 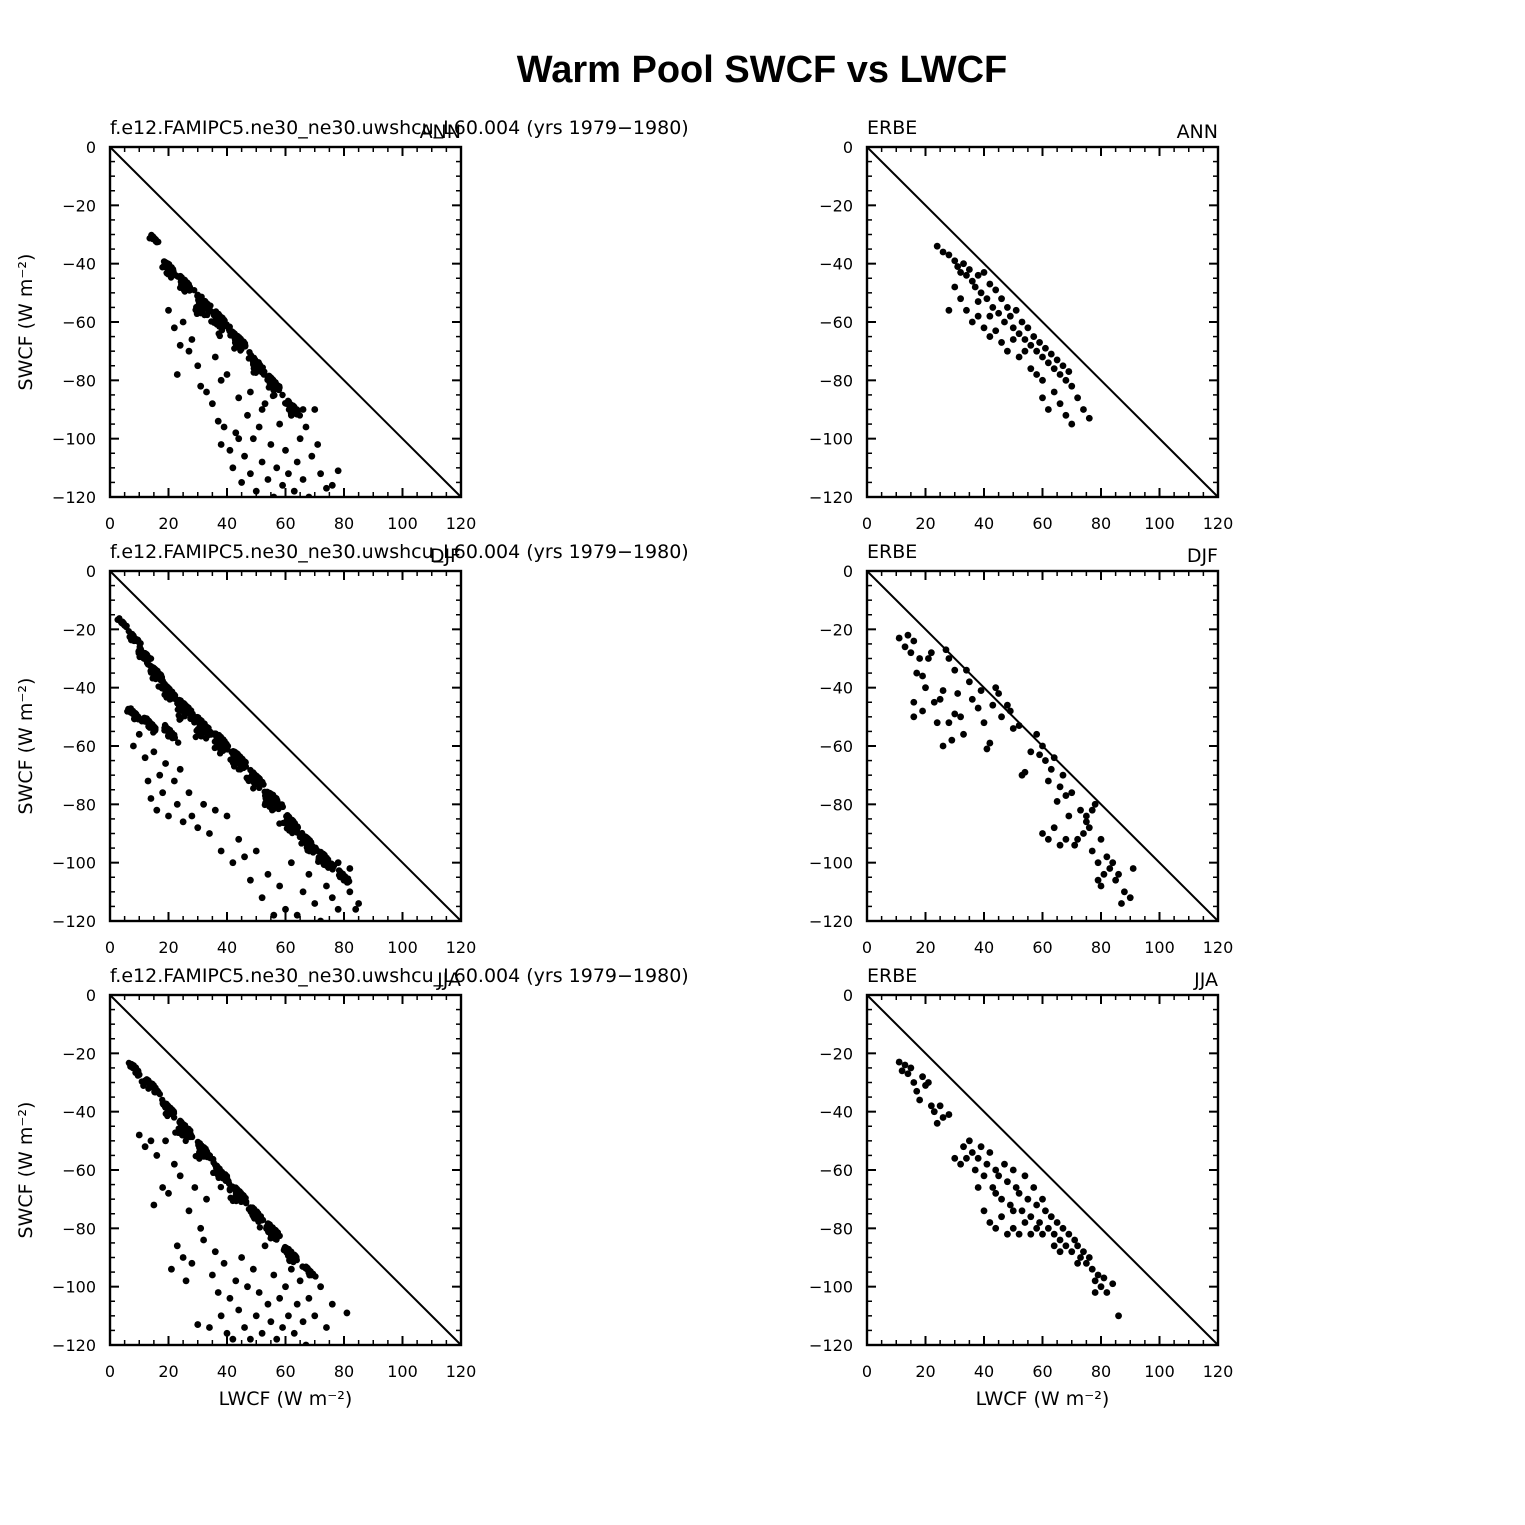 What do you see at coordinates (79, 380) in the screenshot?
I see `y-tick-label: −80` at bounding box center [79, 380].